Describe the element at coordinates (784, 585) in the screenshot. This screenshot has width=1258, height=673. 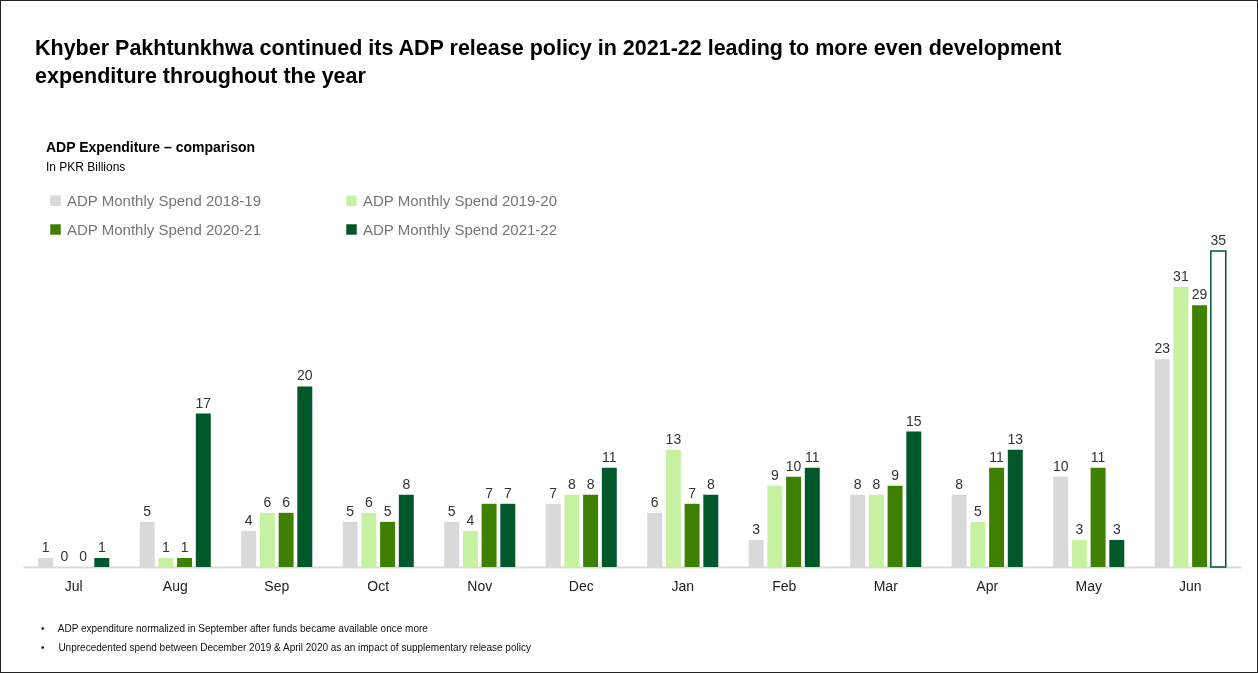
I see `x-tick-label: Feb` at that location.